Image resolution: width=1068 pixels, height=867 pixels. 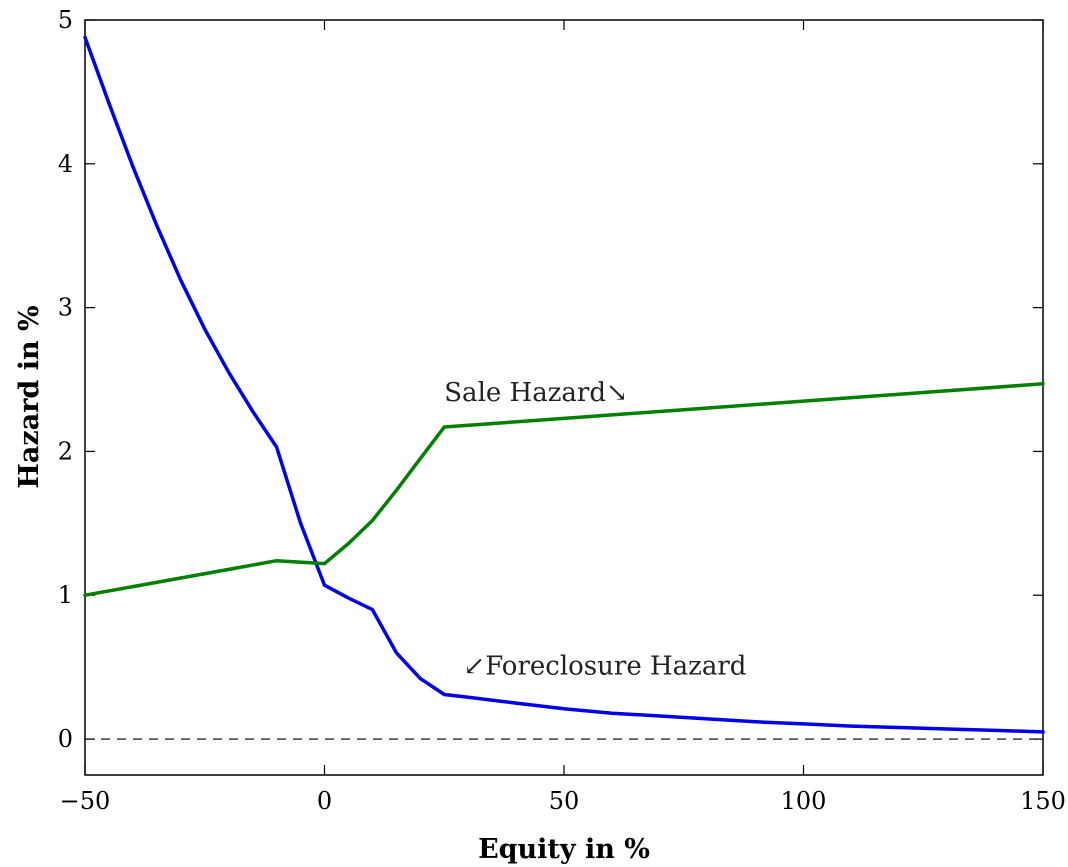 I want to click on x-tick-label: 100, so click(x=804, y=801).